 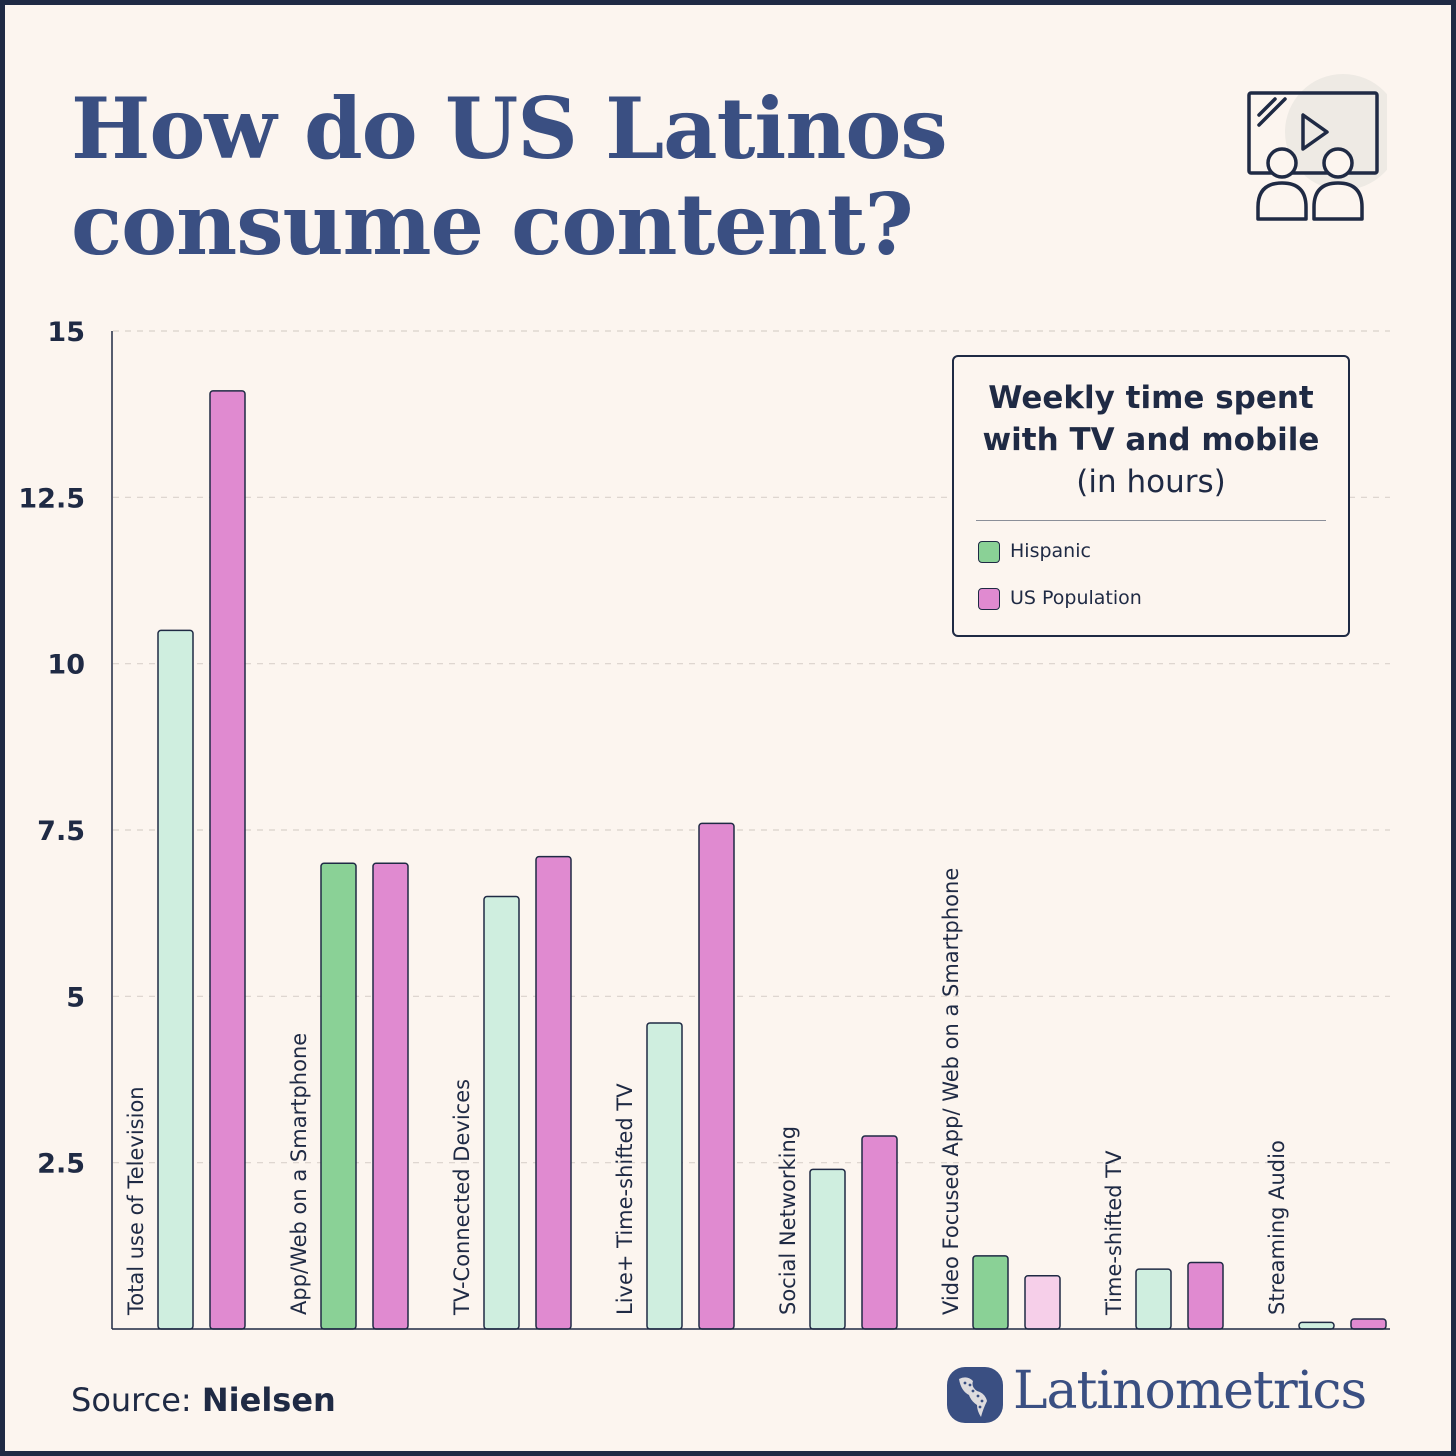 What do you see at coordinates (1050, 551) in the screenshot?
I see `legend-label-hispanic: Hispanic` at bounding box center [1050, 551].